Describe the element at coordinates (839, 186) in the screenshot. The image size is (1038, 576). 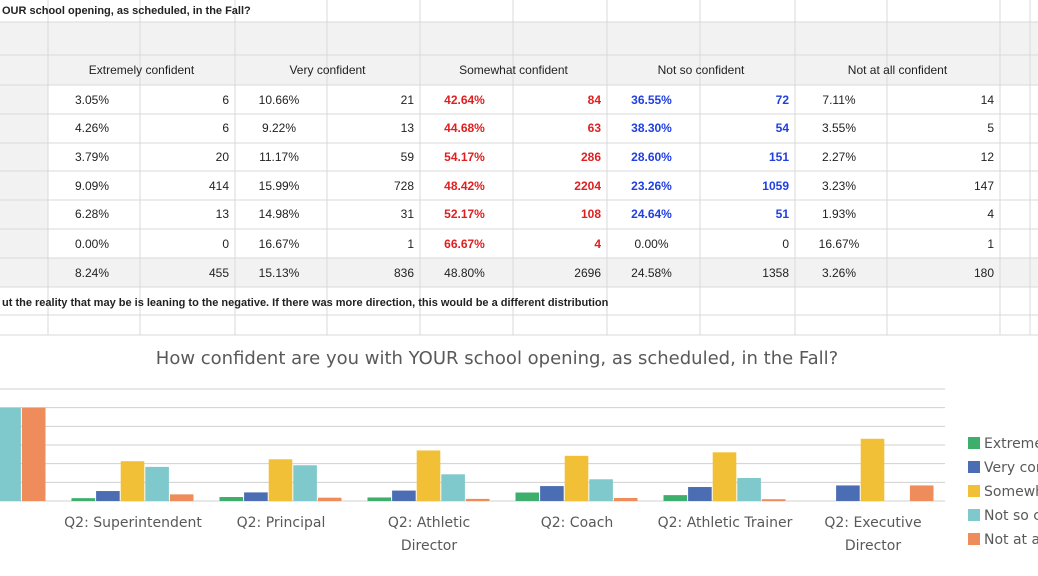
I see `table-cell: 3.23%` at that location.